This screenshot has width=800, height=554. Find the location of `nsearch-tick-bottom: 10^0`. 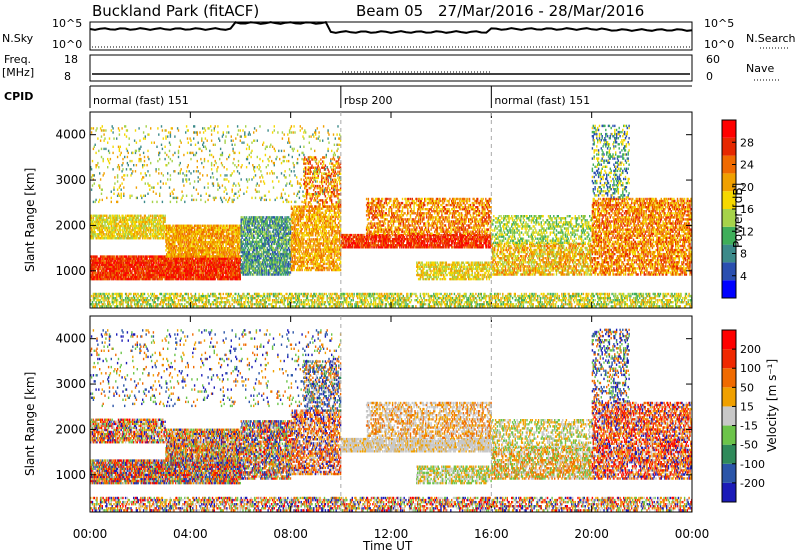

nsearch-tick-bottom: 10^0 is located at coordinates (719, 44).